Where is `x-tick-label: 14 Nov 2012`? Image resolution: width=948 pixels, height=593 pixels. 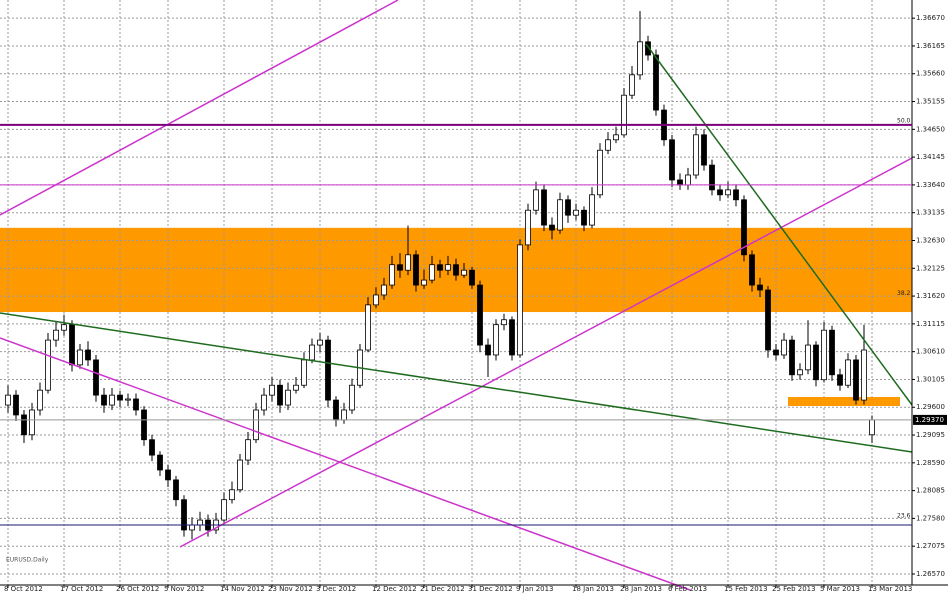
x-tick-label: 14 Nov 2012 is located at coordinates (242, 589).